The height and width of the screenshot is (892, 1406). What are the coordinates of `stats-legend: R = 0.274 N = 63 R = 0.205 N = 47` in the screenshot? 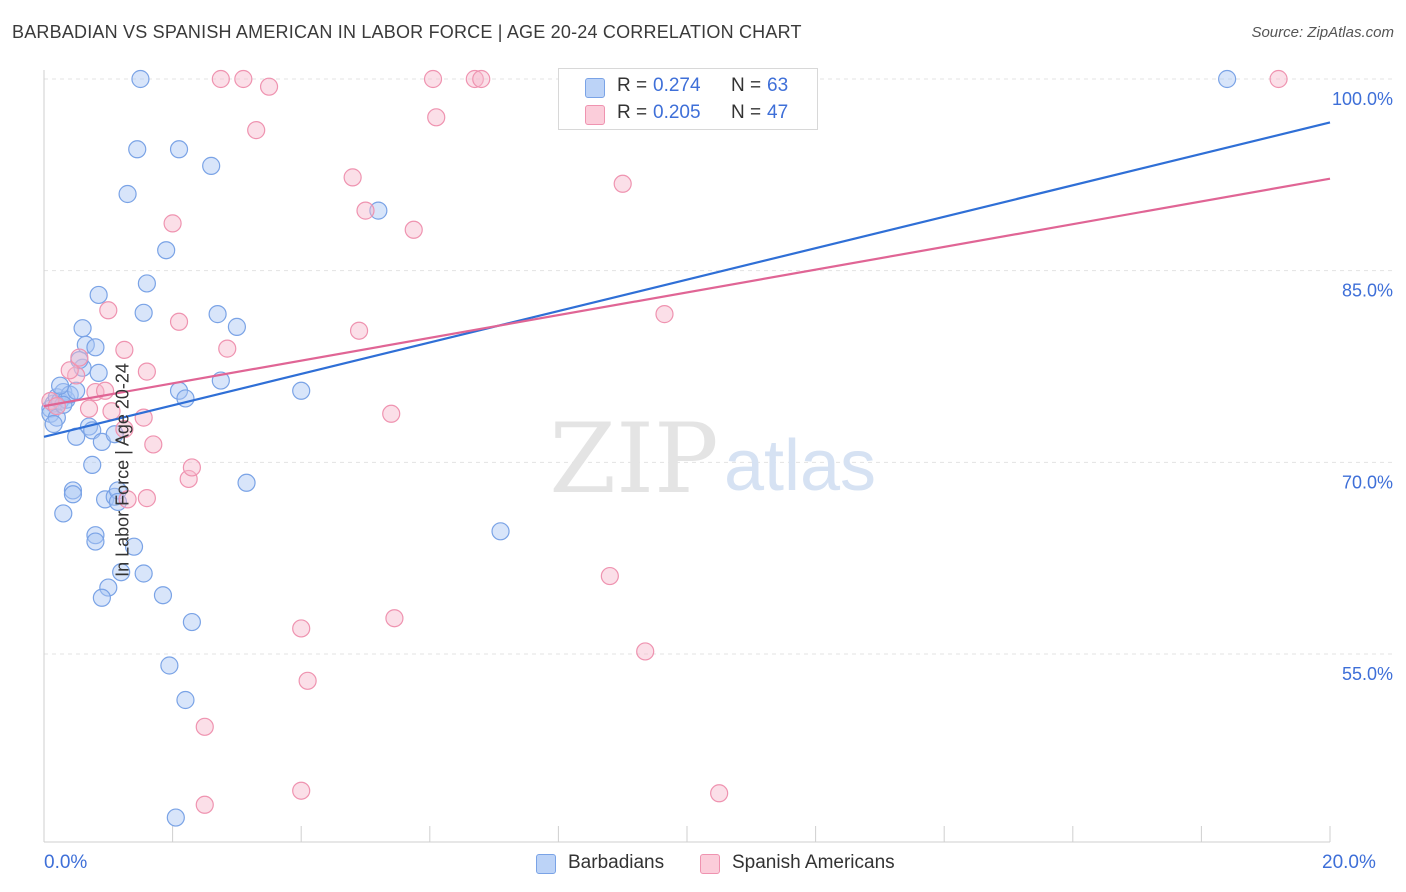 It's located at (688, 99).